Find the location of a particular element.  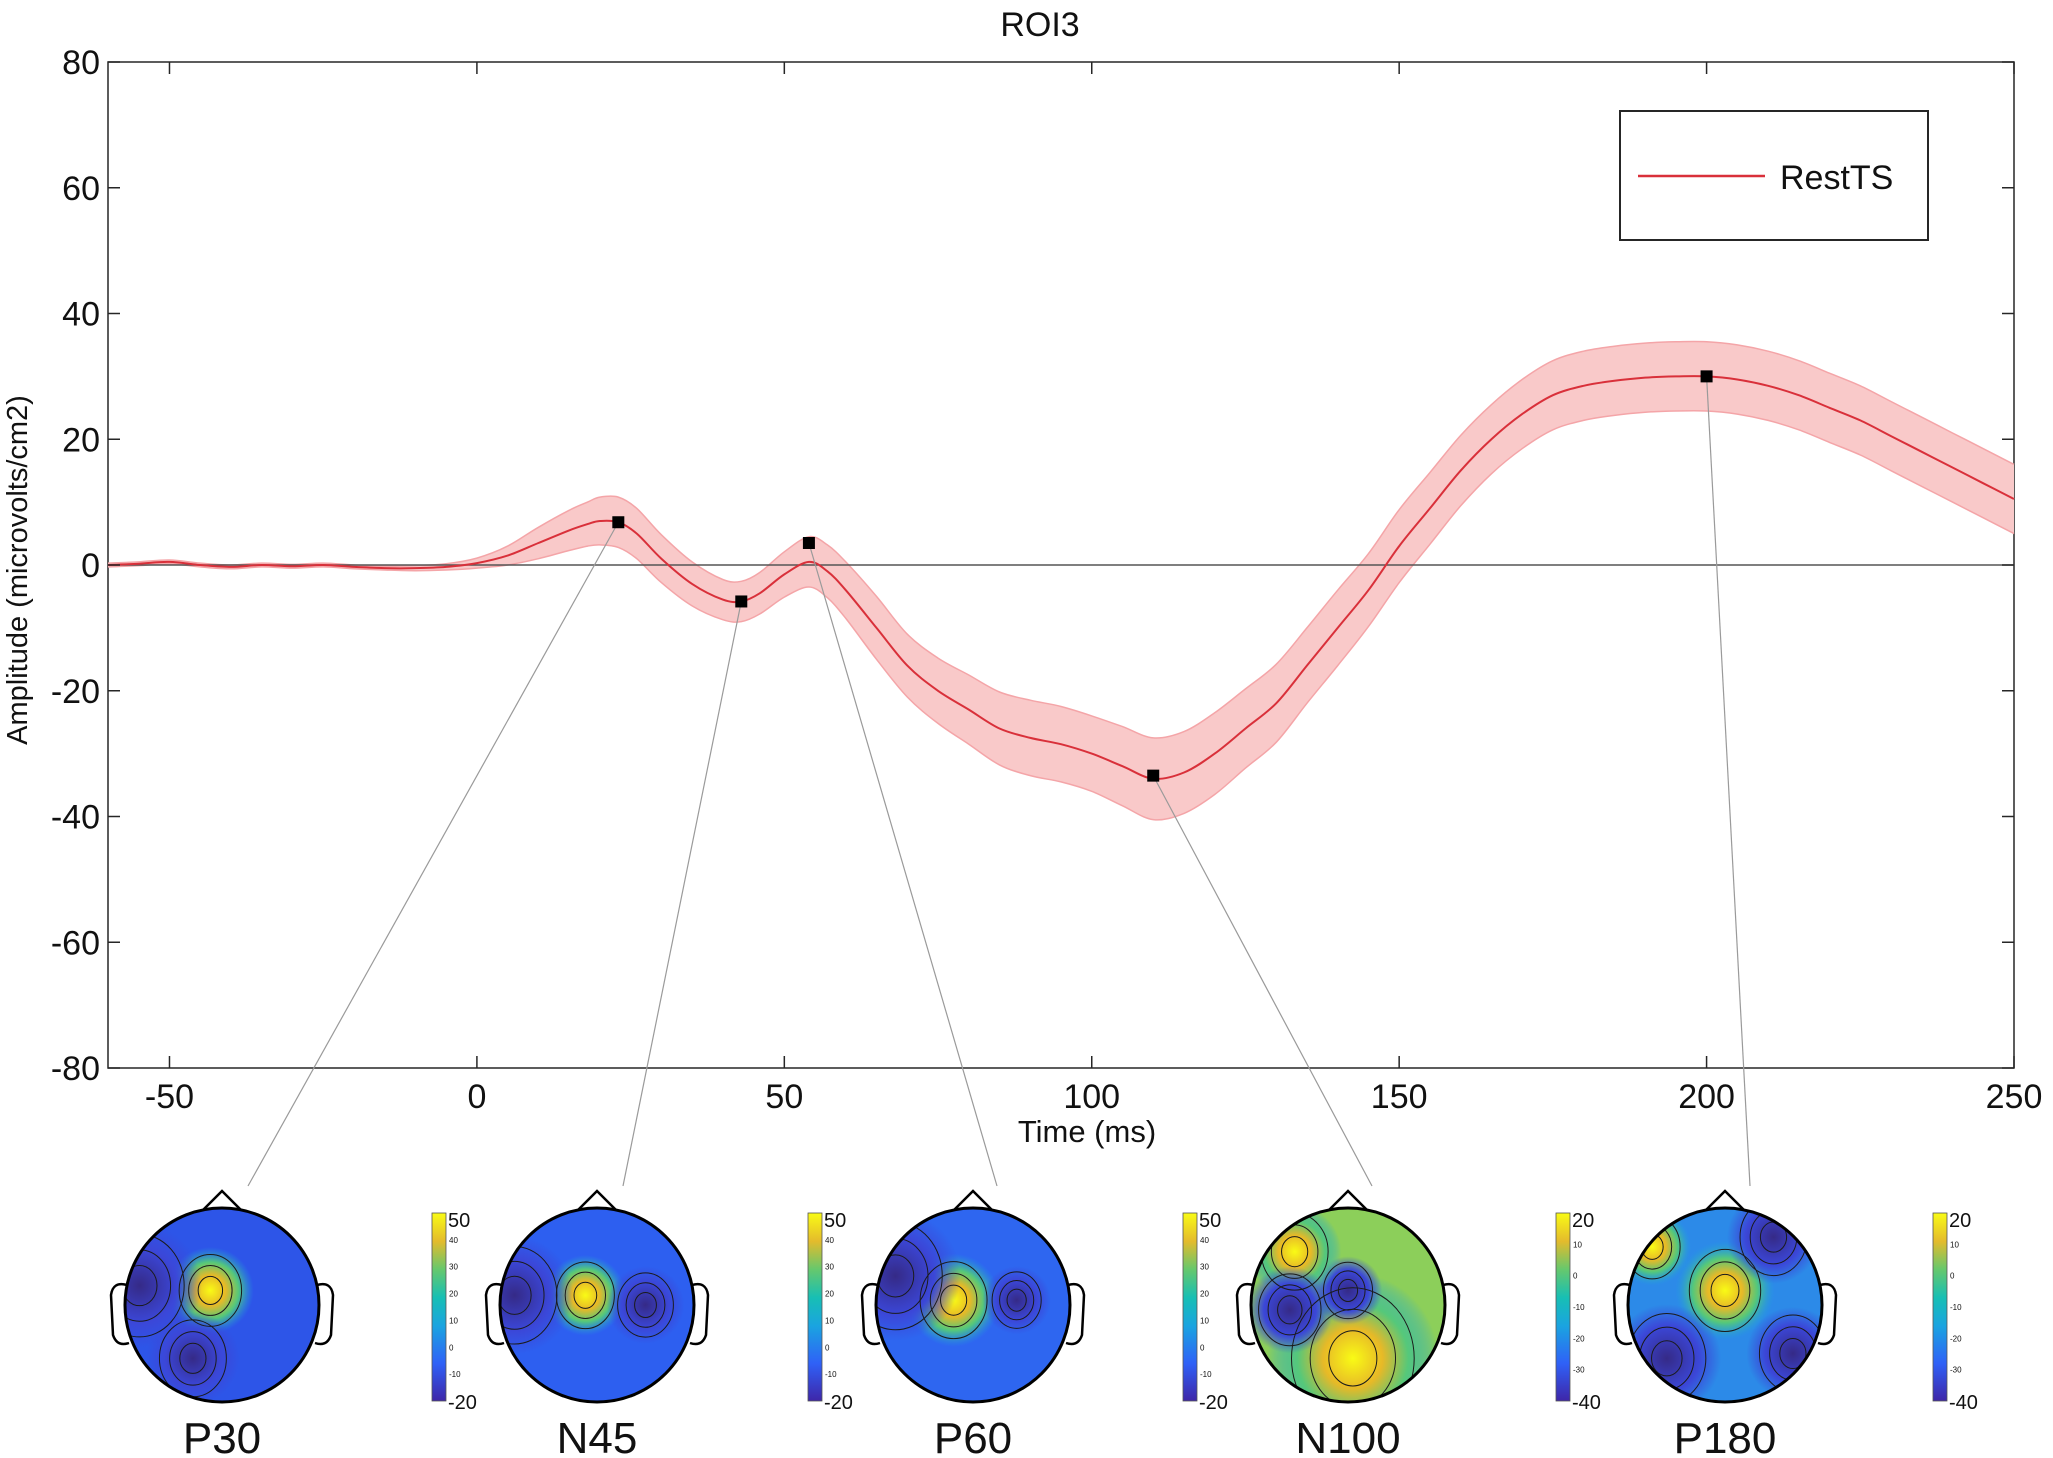

legend-entry-label: RestTS is located at coordinates (1836, 178).